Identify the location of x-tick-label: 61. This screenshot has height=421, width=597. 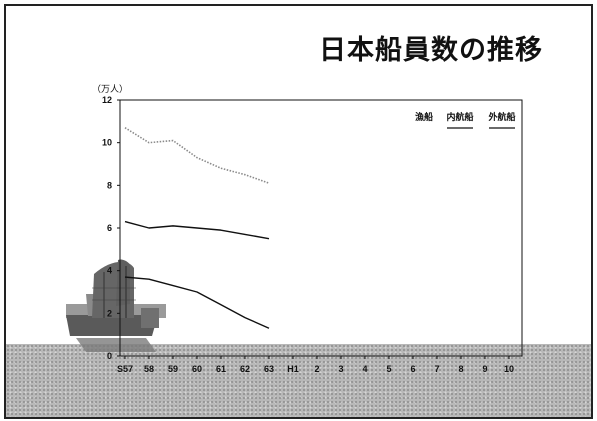
(221, 369).